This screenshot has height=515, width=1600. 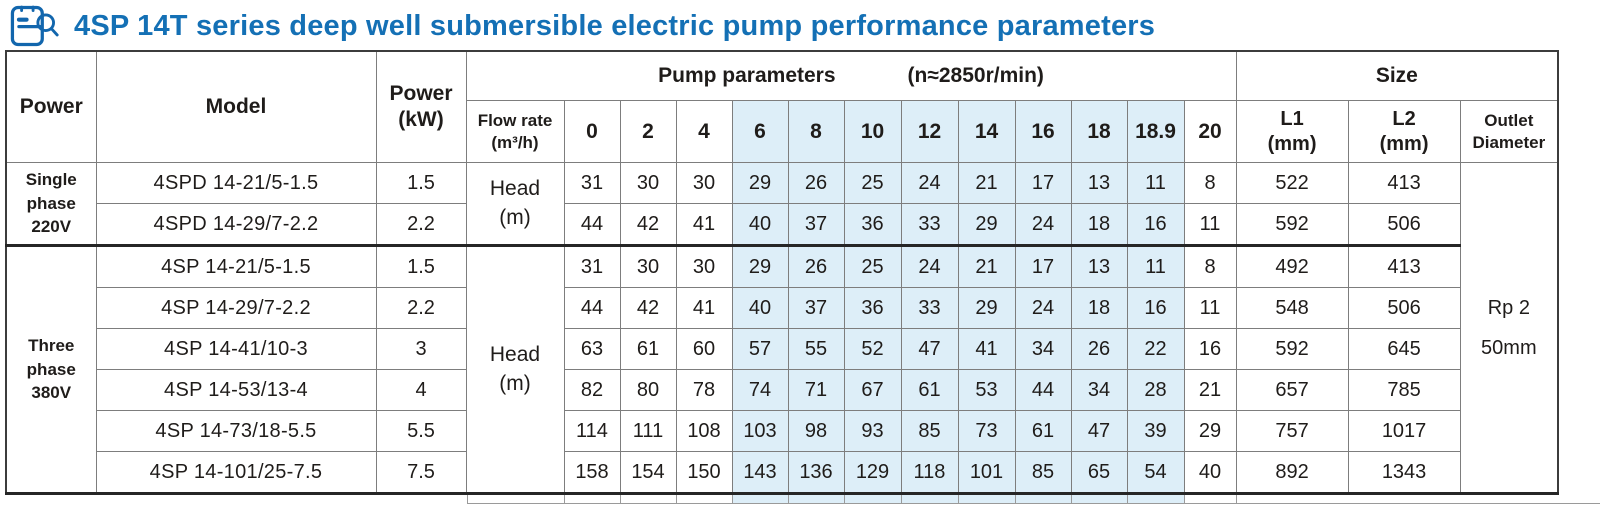 What do you see at coordinates (851, 75) in the screenshot?
I see `group-header-pump-parameters: Pump parameters (n≈2850r/min)` at bounding box center [851, 75].